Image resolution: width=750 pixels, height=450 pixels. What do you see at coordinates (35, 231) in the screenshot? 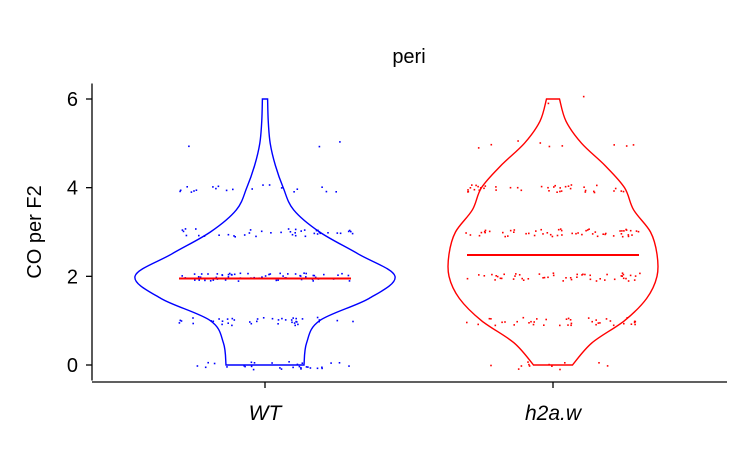
I see `y-axis-title: CO per F2` at bounding box center [35, 231].